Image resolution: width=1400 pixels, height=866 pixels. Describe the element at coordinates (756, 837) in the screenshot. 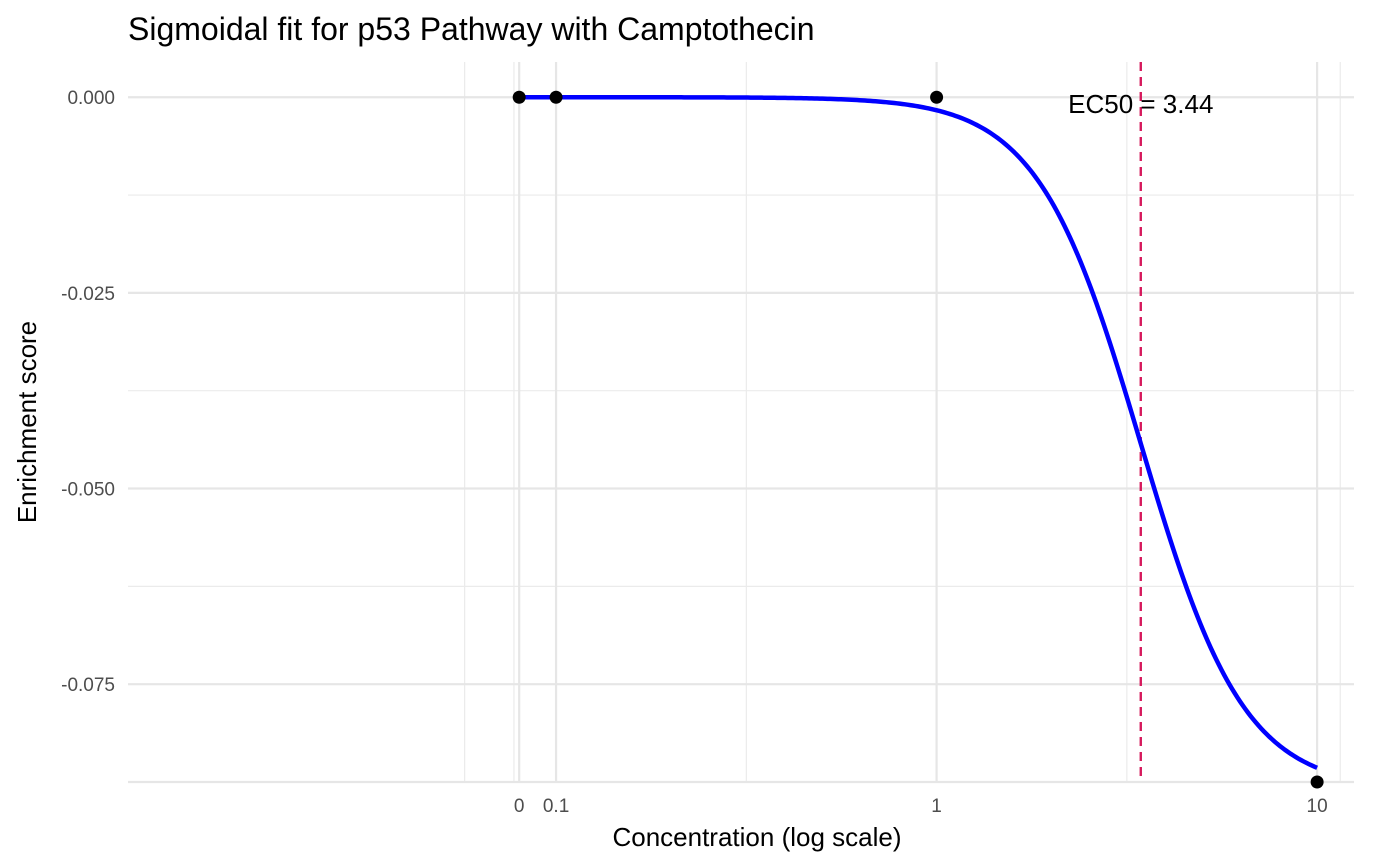

I see `x-axis-title: Concentration (log scale)` at that location.